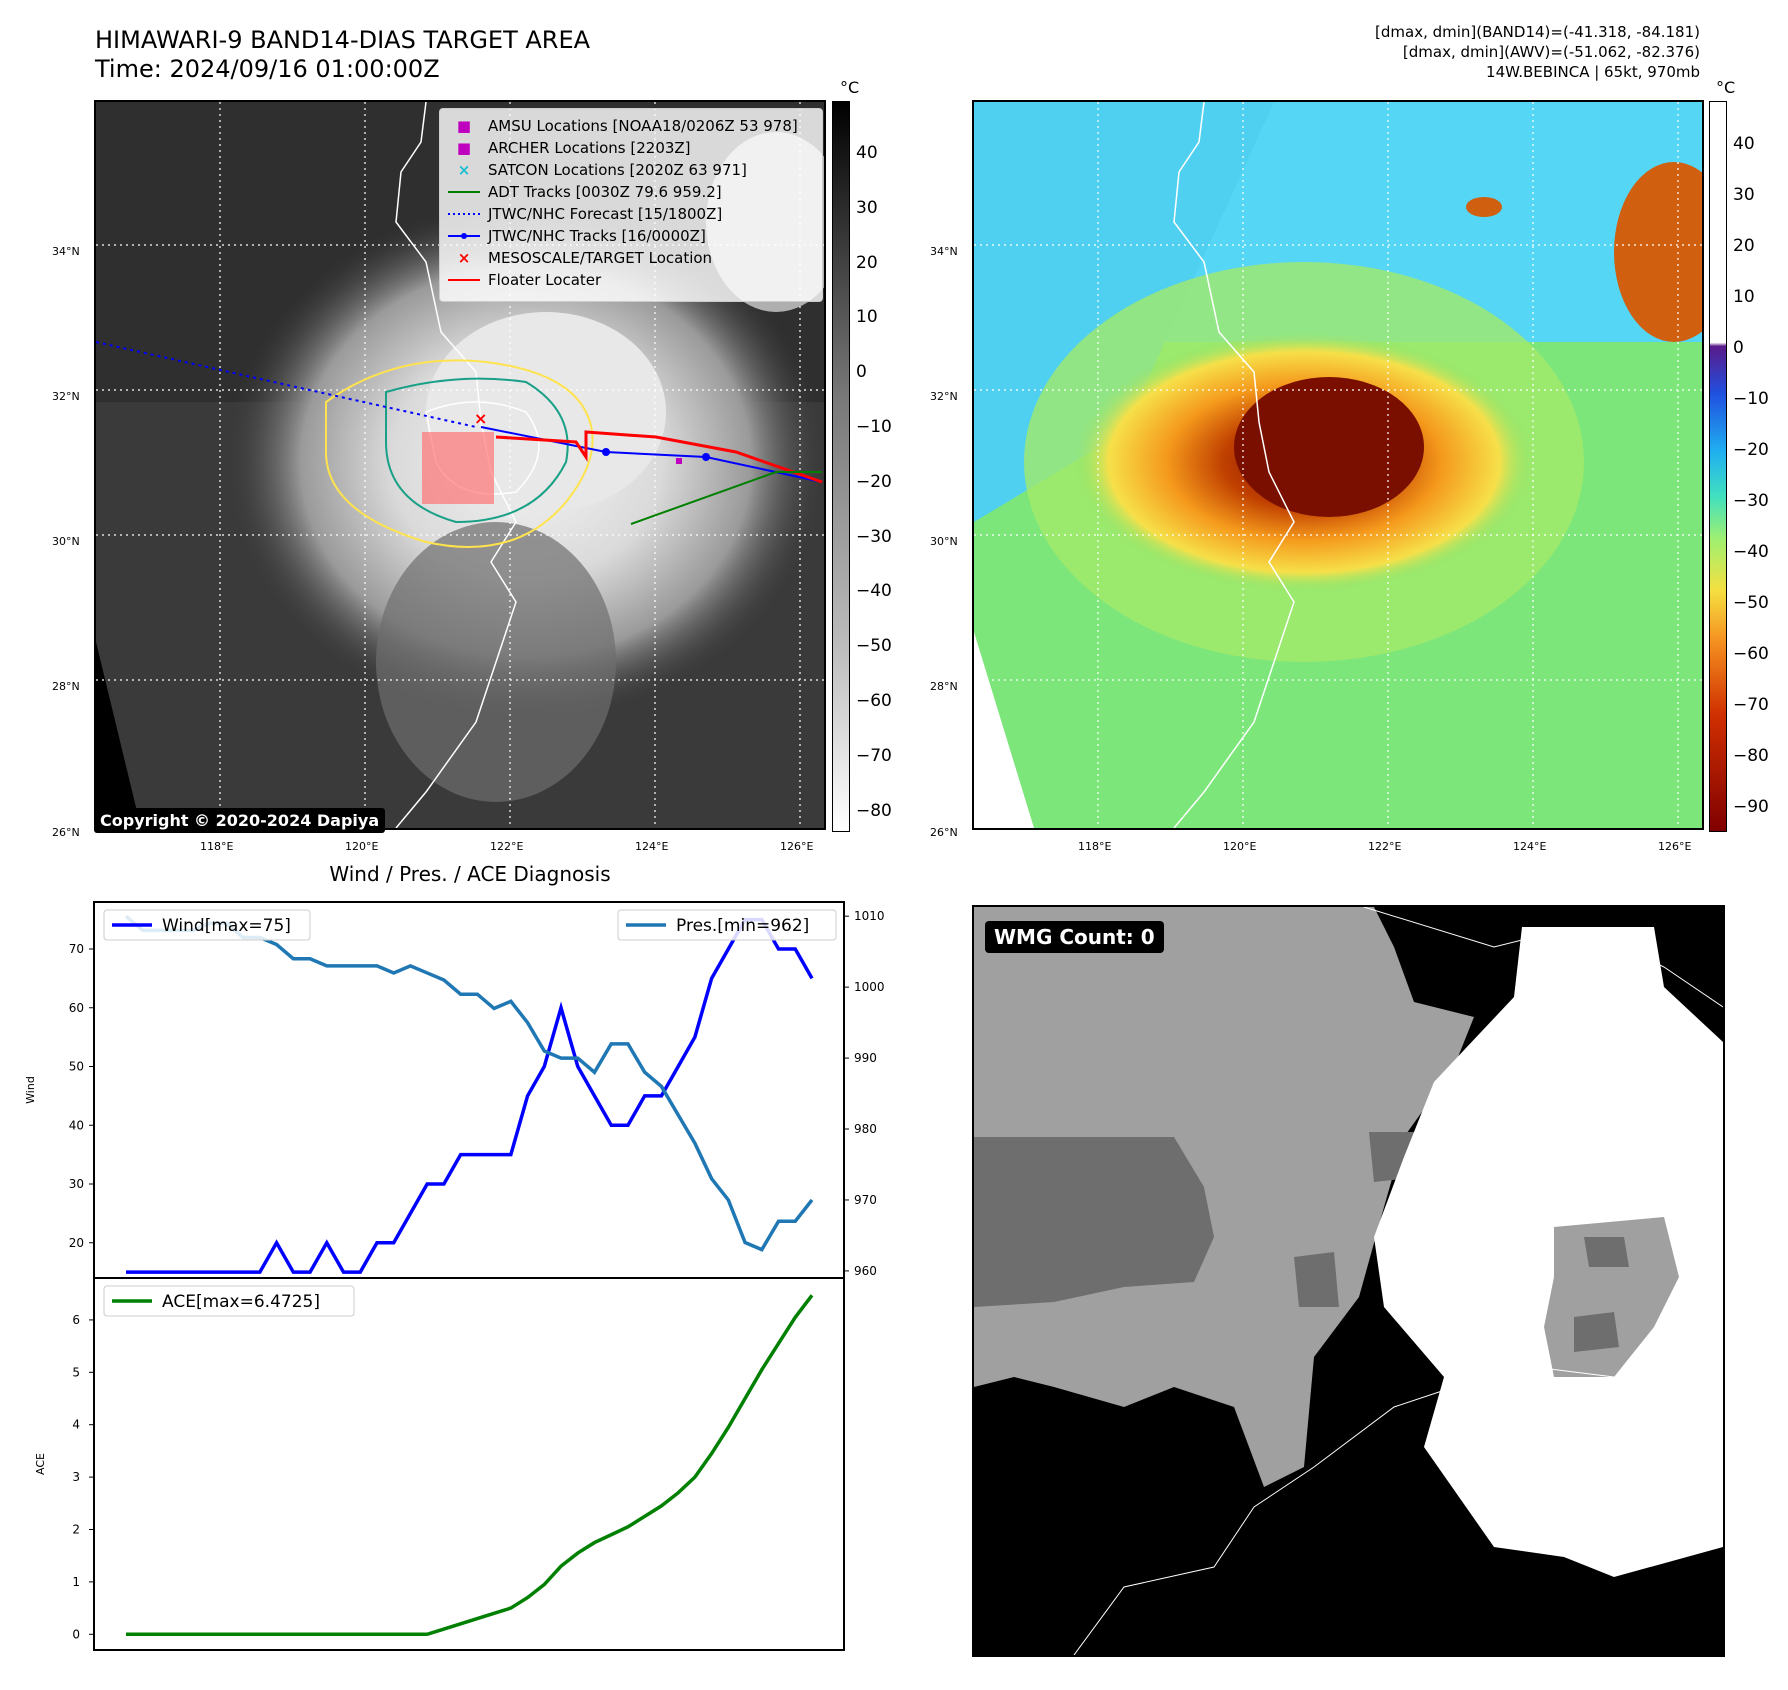 The width and height of the screenshot is (1788, 1690). What do you see at coordinates (76, 1320) in the screenshot?
I see `ace-axis-tick-label: 6` at bounding box center [76, 1320].